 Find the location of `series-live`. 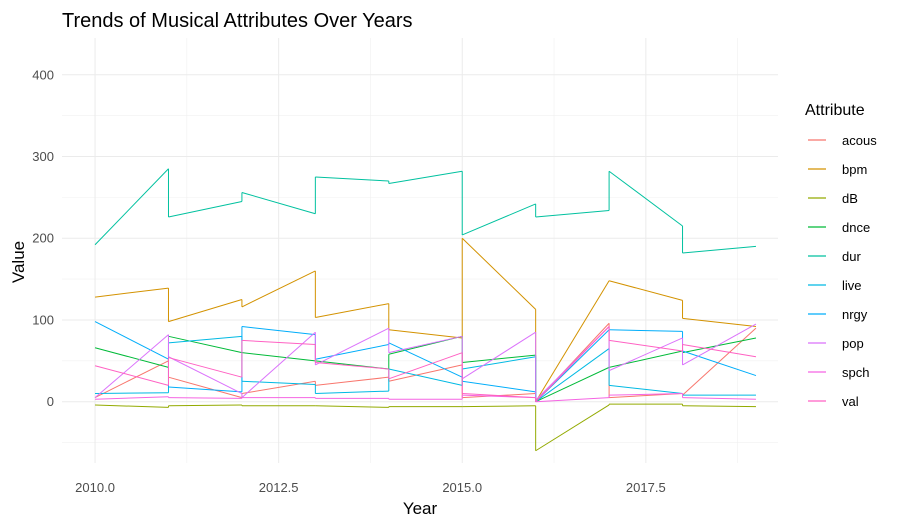

series-live is located at coordinates (425, 369).